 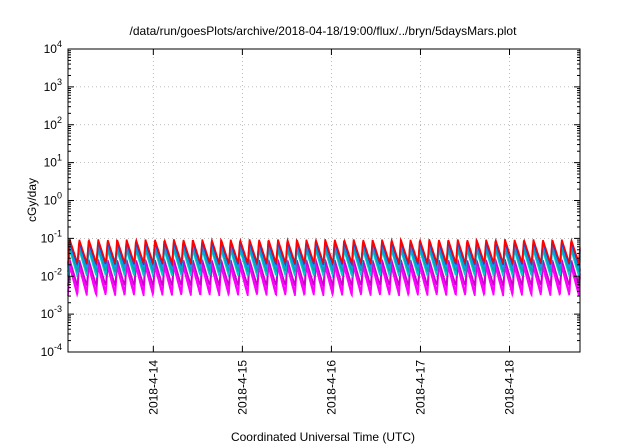 What do you see at coordinates (242, 387) in the screenshot?
I see `x-tick-label: 2018-4-15` at bounding box center [242, 387].